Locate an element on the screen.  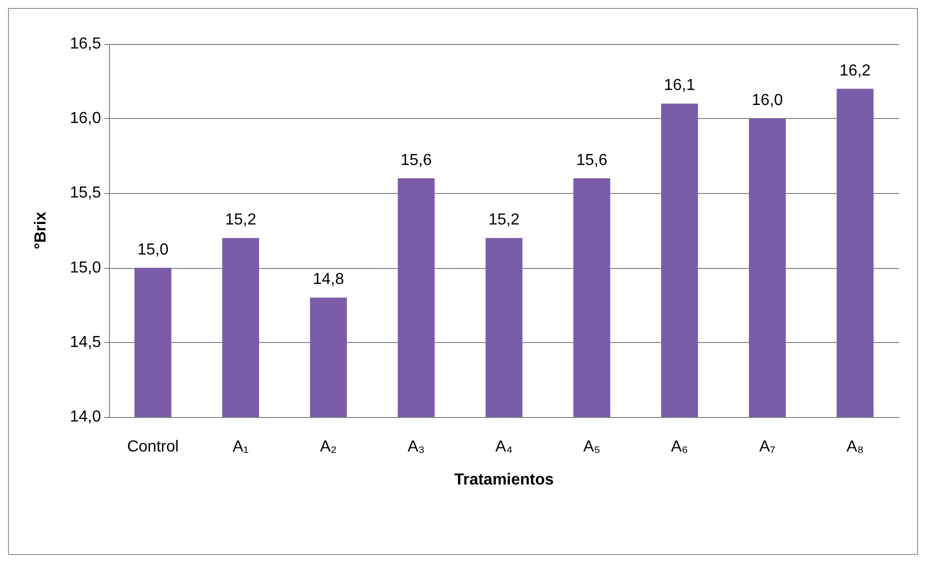
x-tick-label: A₇ is located at coordinates (767, 447).